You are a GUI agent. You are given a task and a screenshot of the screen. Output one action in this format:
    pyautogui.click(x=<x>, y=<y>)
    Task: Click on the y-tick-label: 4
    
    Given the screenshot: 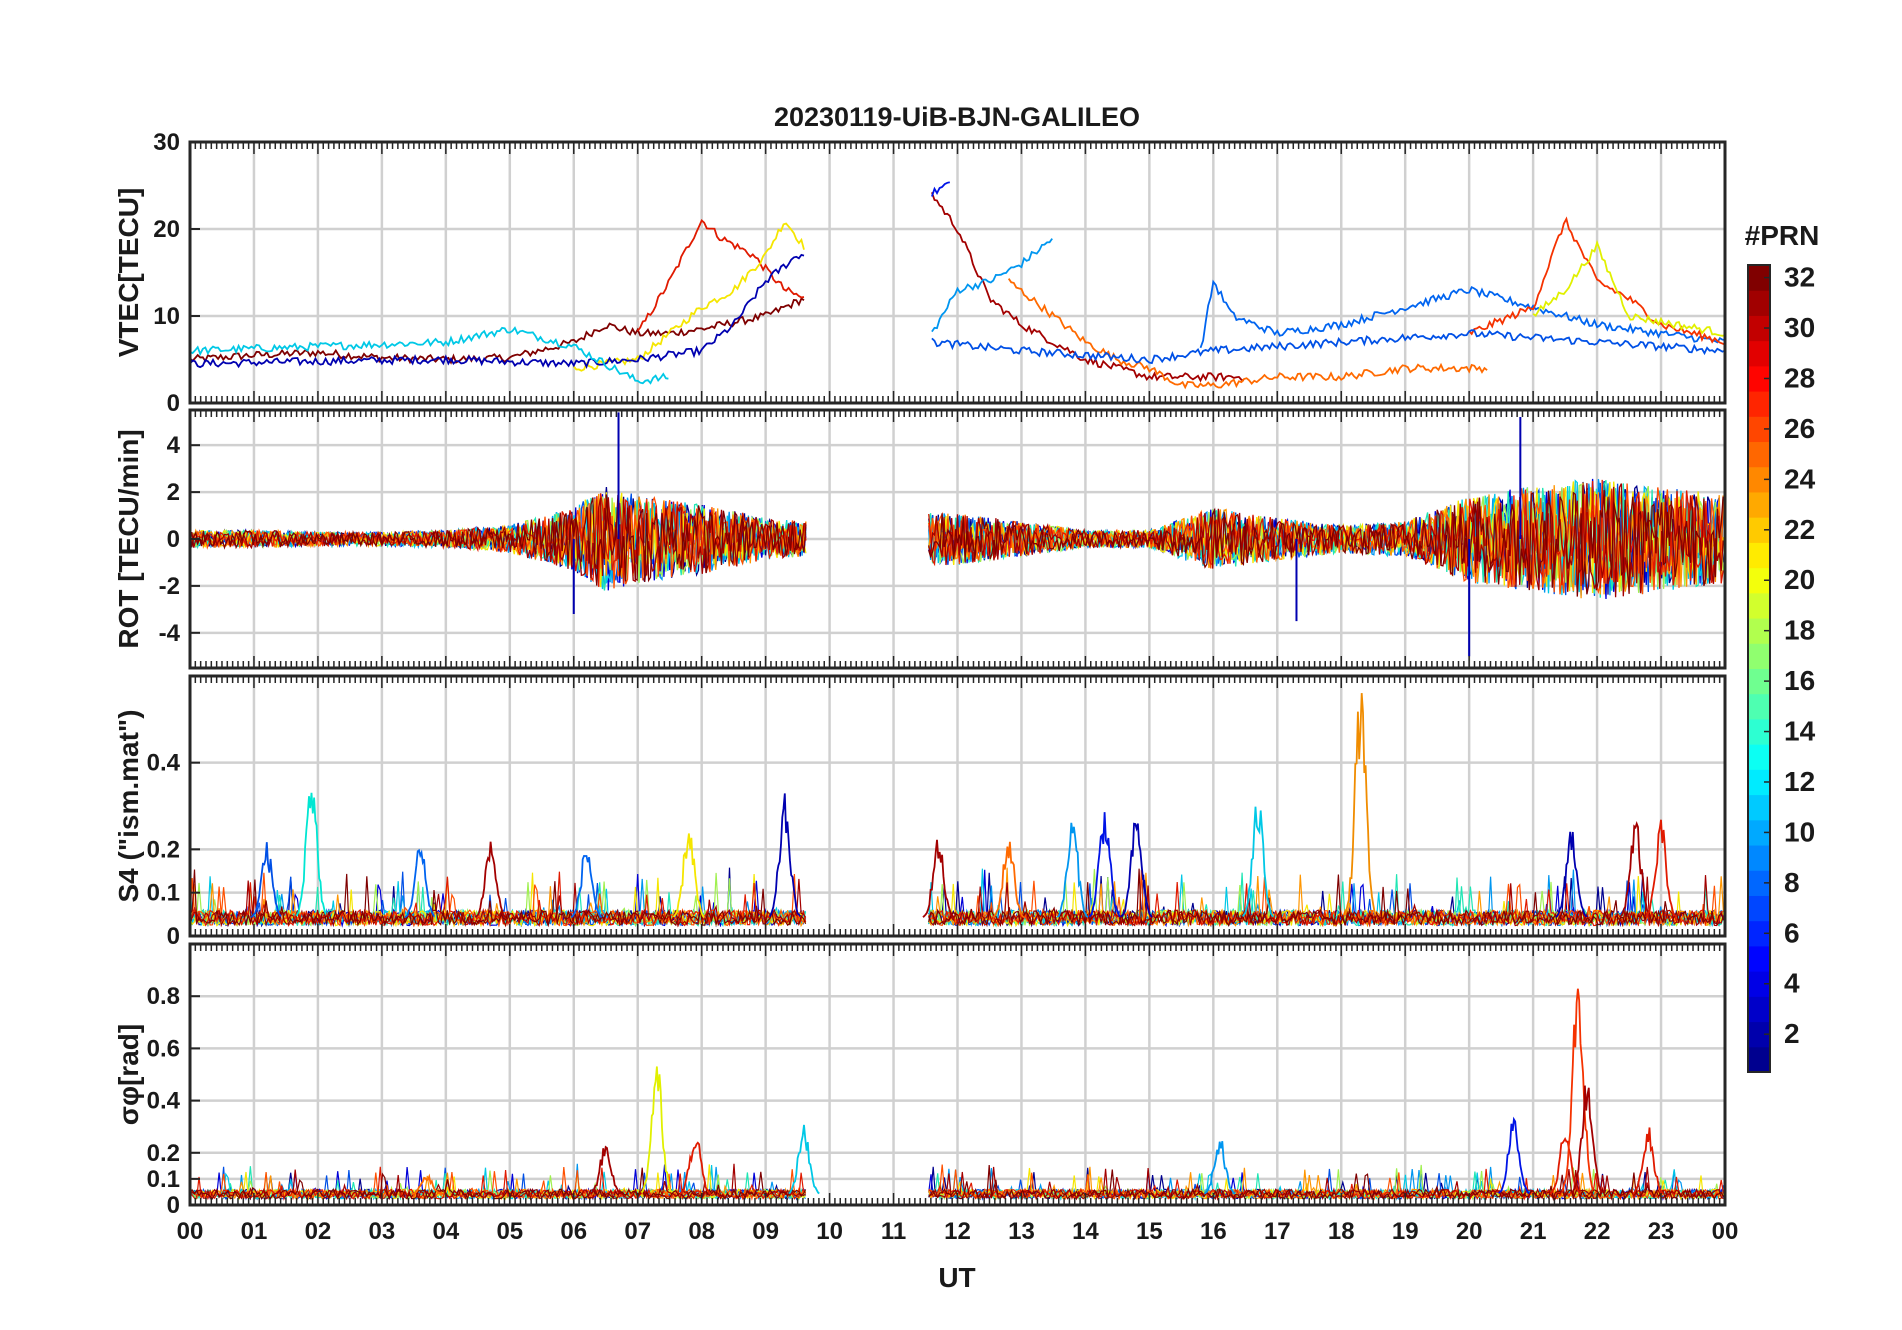 What is the action you would take?
    pyautogui.click(x=174, y=445)
    